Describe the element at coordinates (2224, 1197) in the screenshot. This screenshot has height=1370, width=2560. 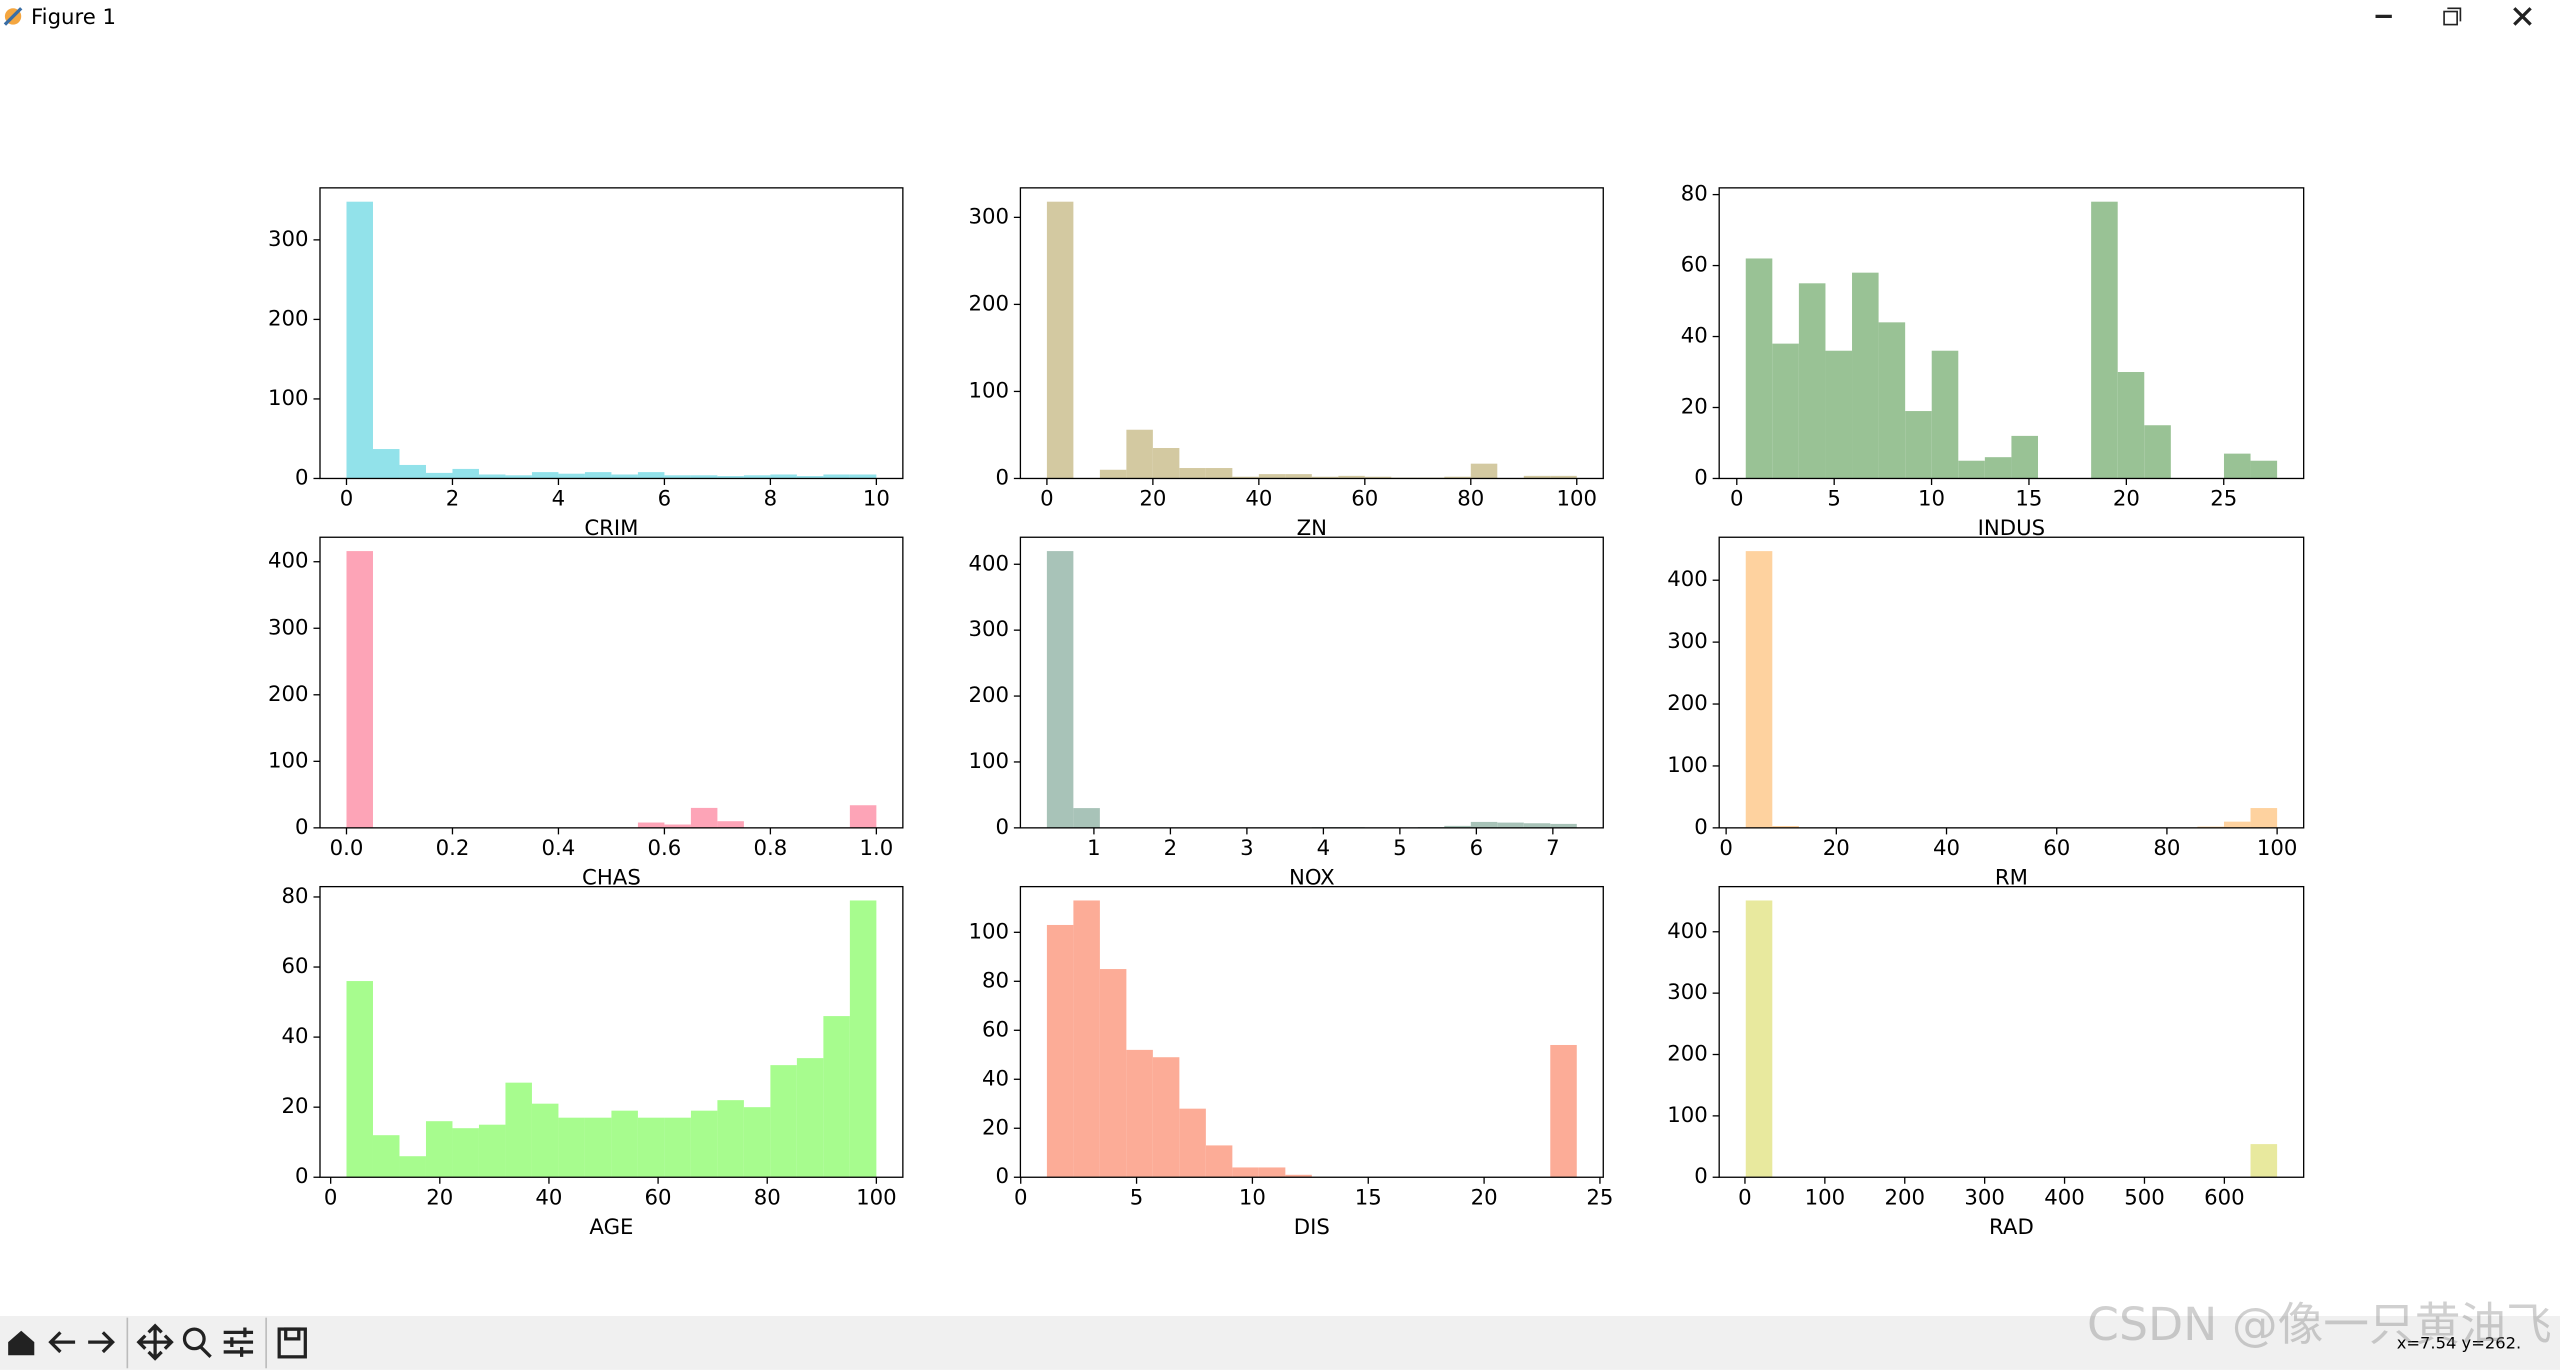
I see `x-tick-label: 600` at that location.